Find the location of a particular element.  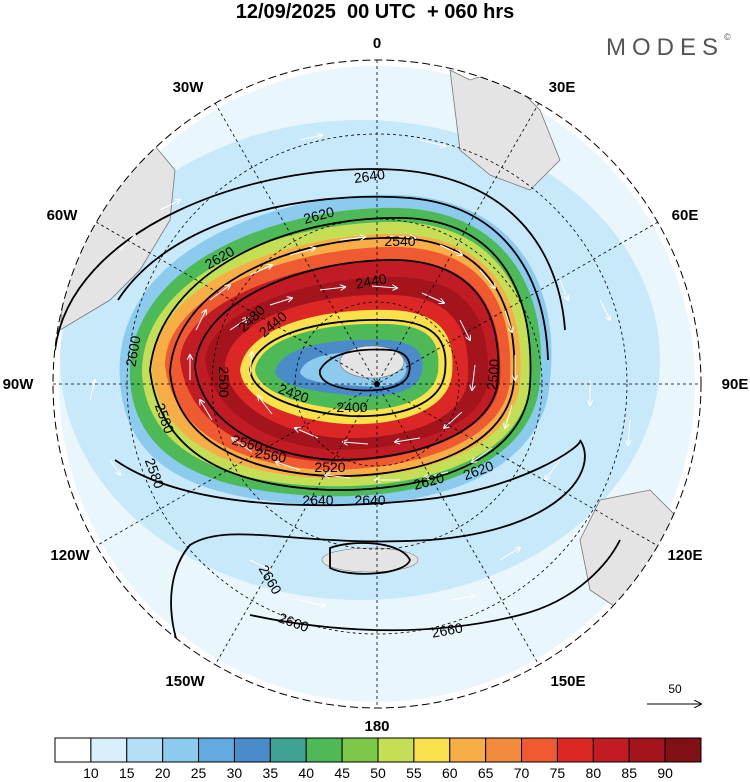

colorbar-label: 70 is located at coordinates (522, 773).